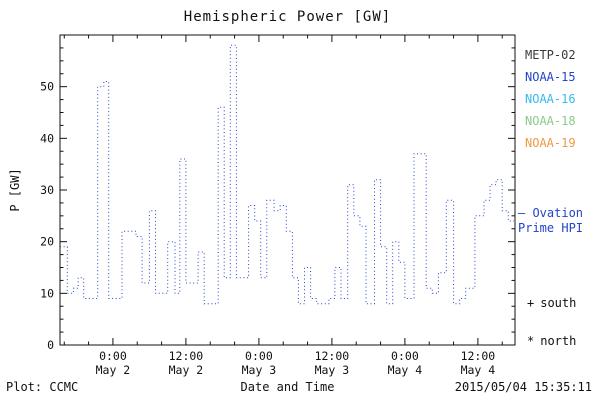 This screenshot has height=400, width=600. Describe the element at coordinates (47, 138) in the screenshot. I see `y-tick-label: 40` at that location.